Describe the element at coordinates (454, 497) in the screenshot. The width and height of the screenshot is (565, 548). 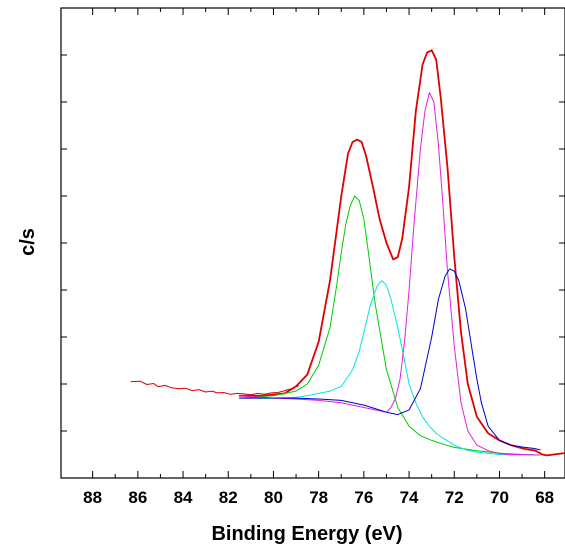
I see `x-tick-label: 72` at that location.